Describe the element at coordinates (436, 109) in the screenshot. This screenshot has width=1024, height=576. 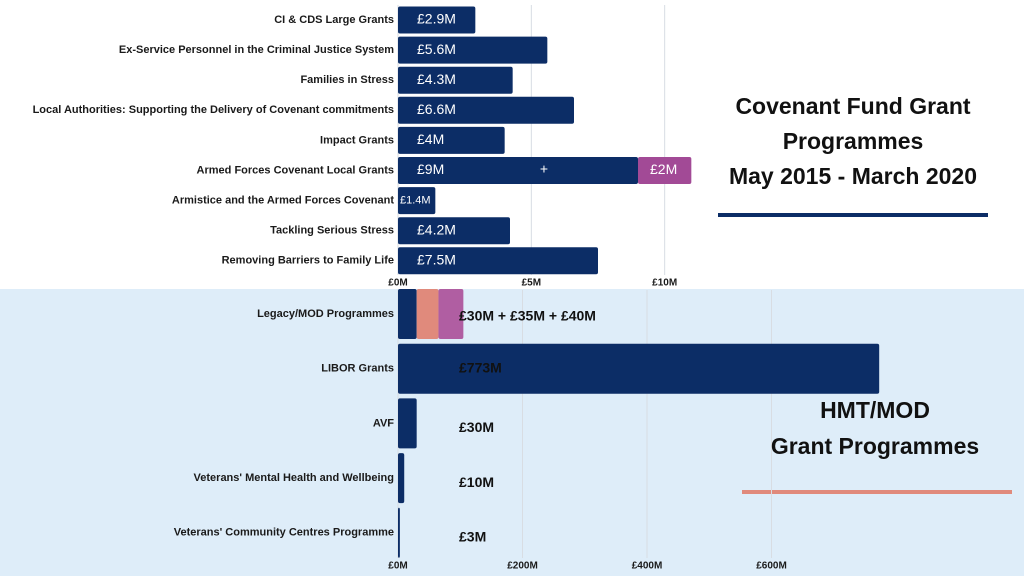
I see `value-label: £6.6M` at that location.